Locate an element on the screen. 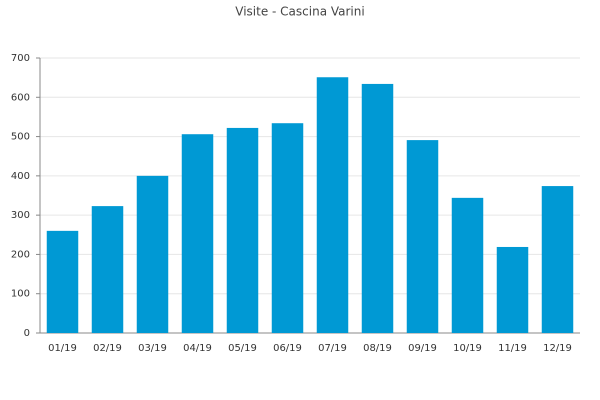 This screenshot has width=600, height=400. x-tick-label: 10/19 is located at coordinates (467, 348).